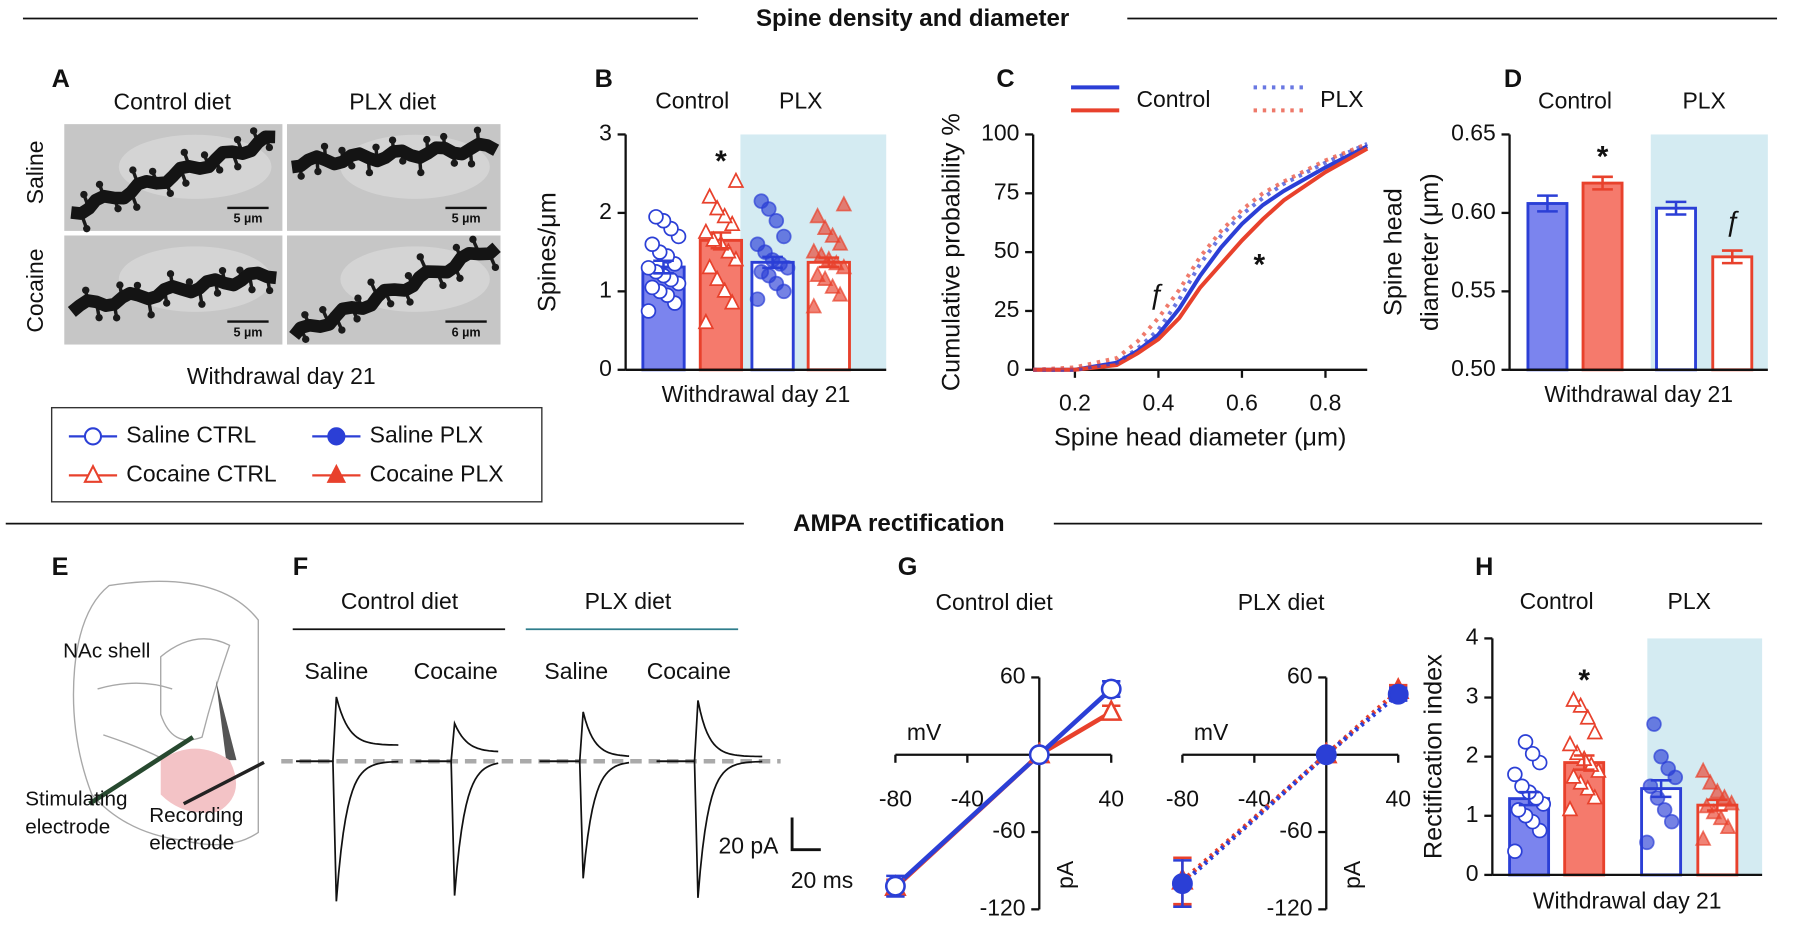  Describe the element at coordinates (1155, 294) in the screenshot. I see `annotation: ƒ` at that location.